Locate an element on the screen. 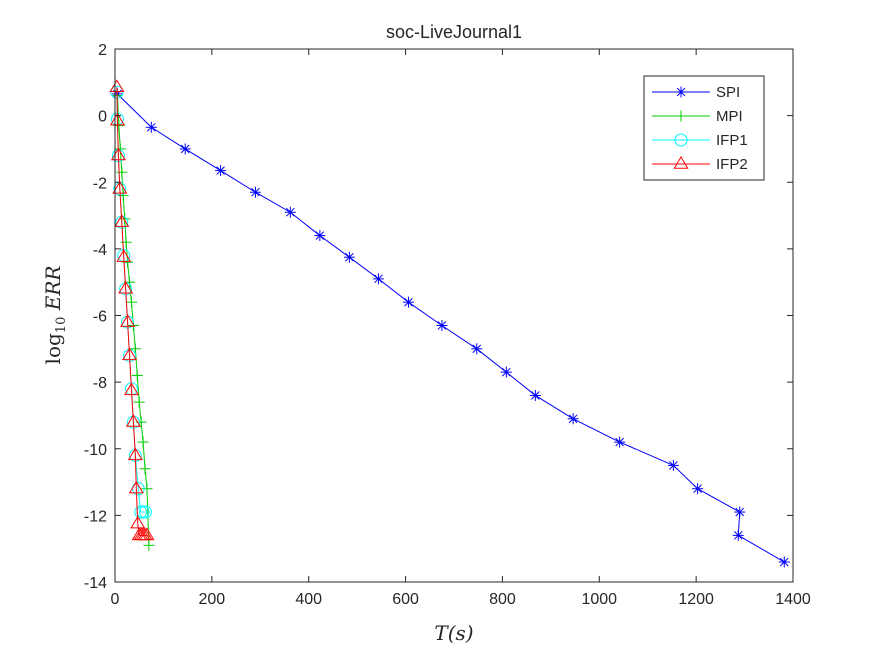 The image size is (875, 661). legend-label-ifp1: IFP1 is located at coordinates (732, 140).